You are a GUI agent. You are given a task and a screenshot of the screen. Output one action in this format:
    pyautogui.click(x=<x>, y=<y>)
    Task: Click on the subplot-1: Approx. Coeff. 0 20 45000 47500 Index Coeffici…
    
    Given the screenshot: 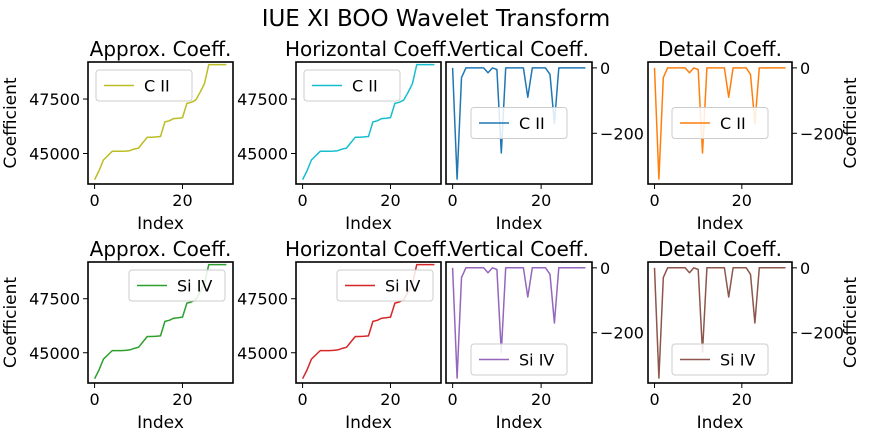 What is the action you would take?
    pyautogui.click(x=117, y=135)
    